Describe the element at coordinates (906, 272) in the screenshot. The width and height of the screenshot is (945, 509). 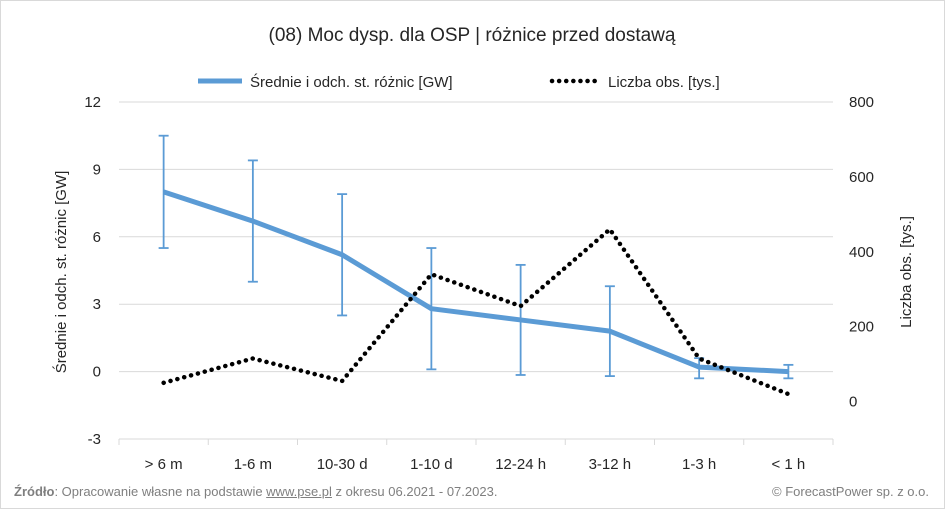
I see `y-right-axis-title: Liczba obs. [tys.]` at that location.